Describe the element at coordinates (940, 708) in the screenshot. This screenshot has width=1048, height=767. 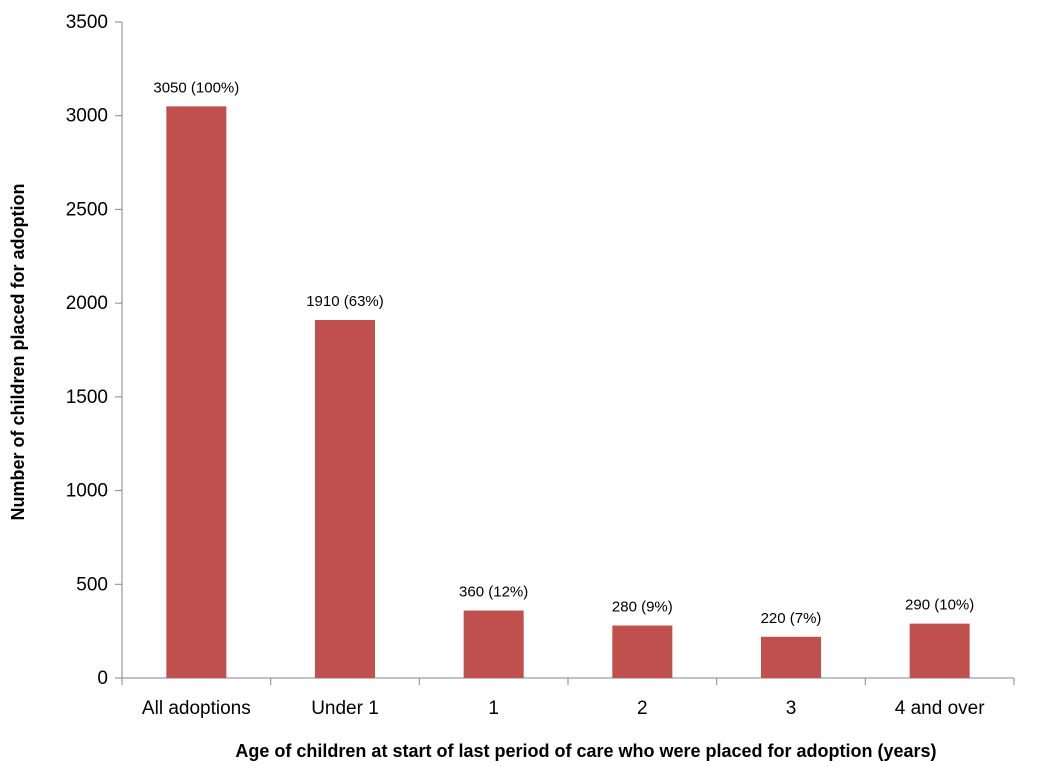
I see `x-tick-label: 4 and over` at that location.